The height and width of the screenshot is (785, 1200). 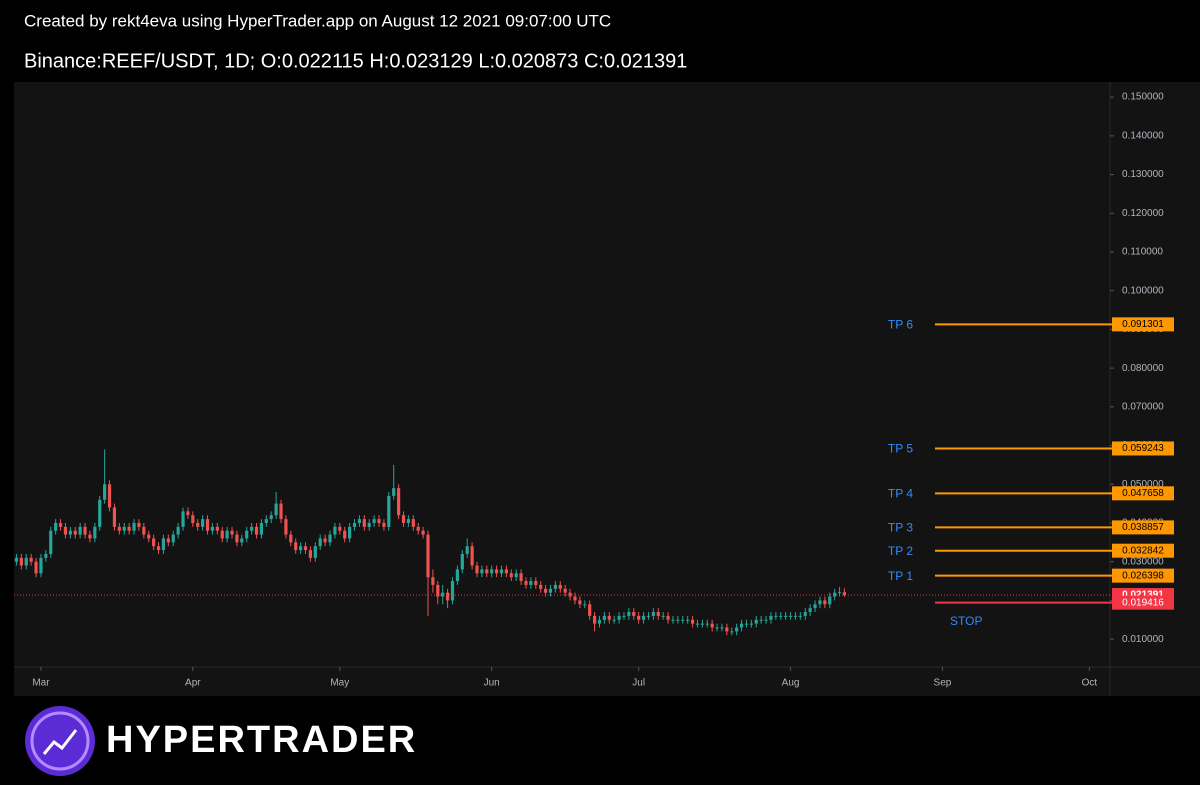 What do you see at coordinates (193, 683) in the screenshot?
I see `x-tick-label: Apr` at bounding box center [193, 683].